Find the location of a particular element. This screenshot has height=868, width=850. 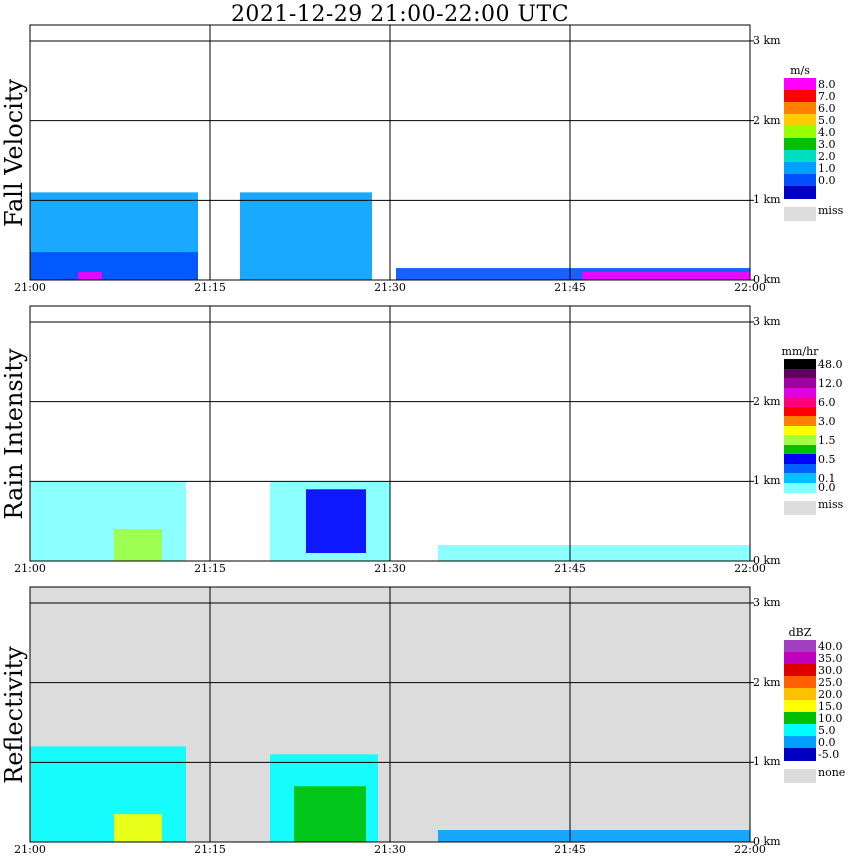

legend-value-label: 30.0 is located at coordinates (830, 670).